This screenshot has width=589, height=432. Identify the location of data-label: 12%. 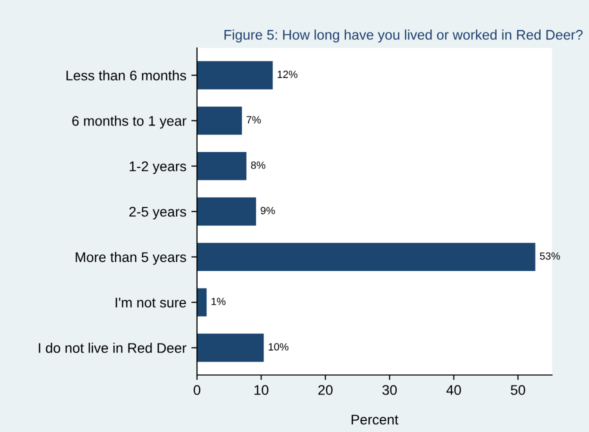
(288, 74).